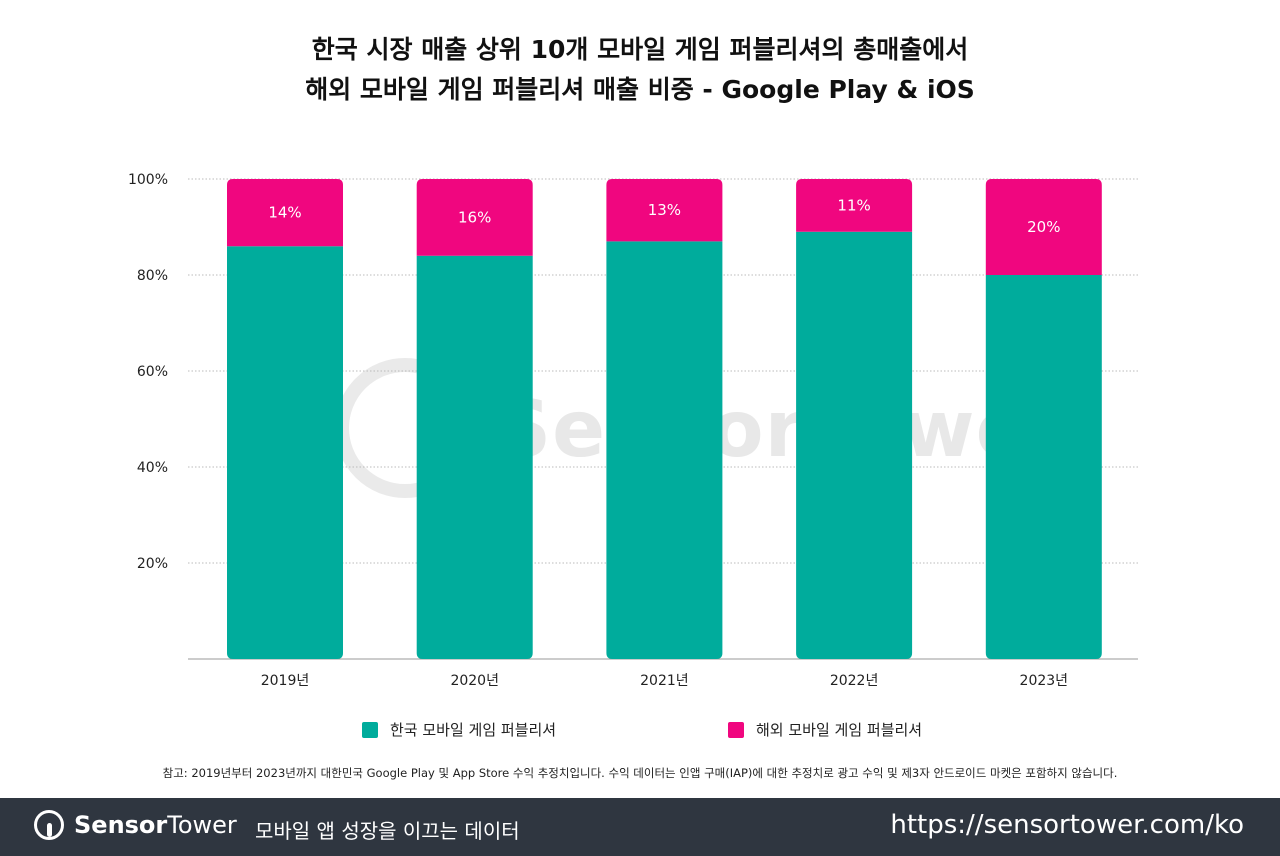 Image resolution: width=1280 pixels, height=856 pixels. What do you see at coordinates (148, 180) in the screenshot?
I see `y-tick-label: 100%` at bounding box center [148, 180].